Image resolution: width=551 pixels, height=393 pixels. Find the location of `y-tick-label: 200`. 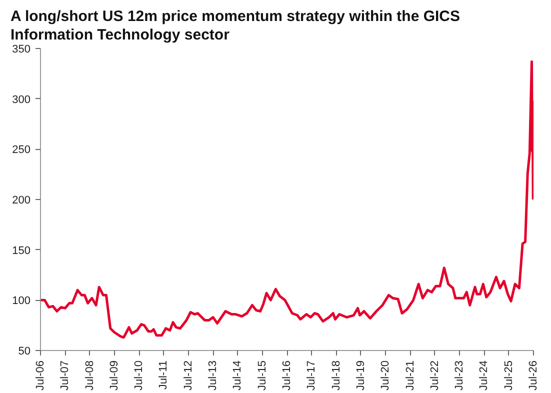

y-tick-label: 200 is located at coordinates (21, 200).